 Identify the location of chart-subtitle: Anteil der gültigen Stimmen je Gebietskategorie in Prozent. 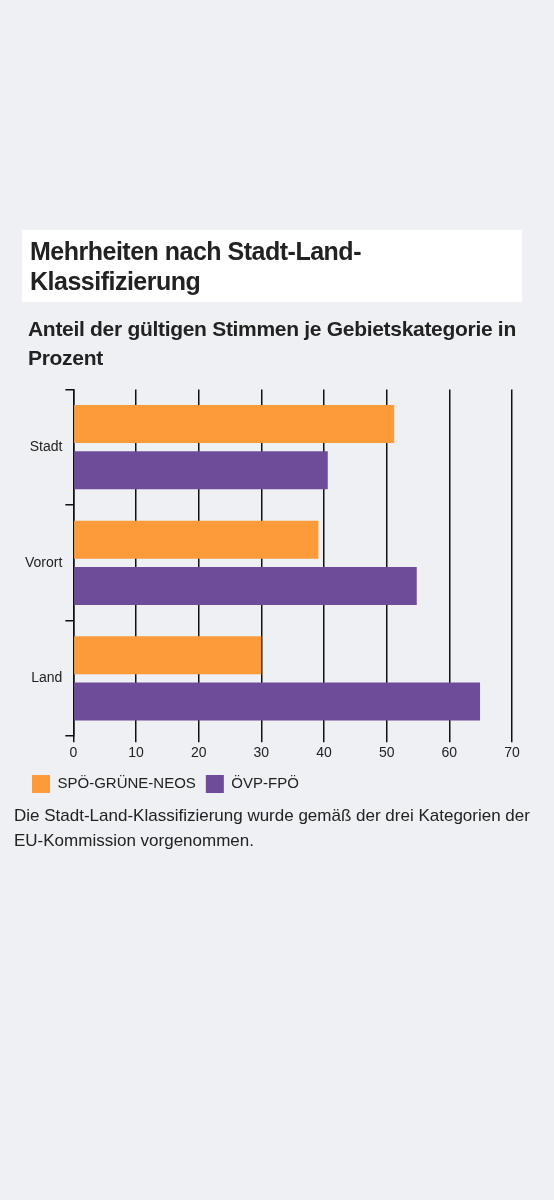
(272, 343).